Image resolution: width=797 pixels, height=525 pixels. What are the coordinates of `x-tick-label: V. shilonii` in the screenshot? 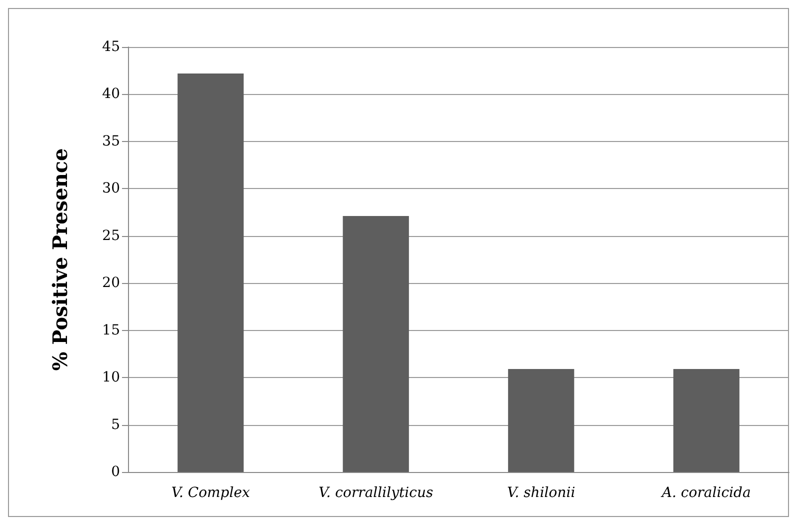 It's located at (541, 493).